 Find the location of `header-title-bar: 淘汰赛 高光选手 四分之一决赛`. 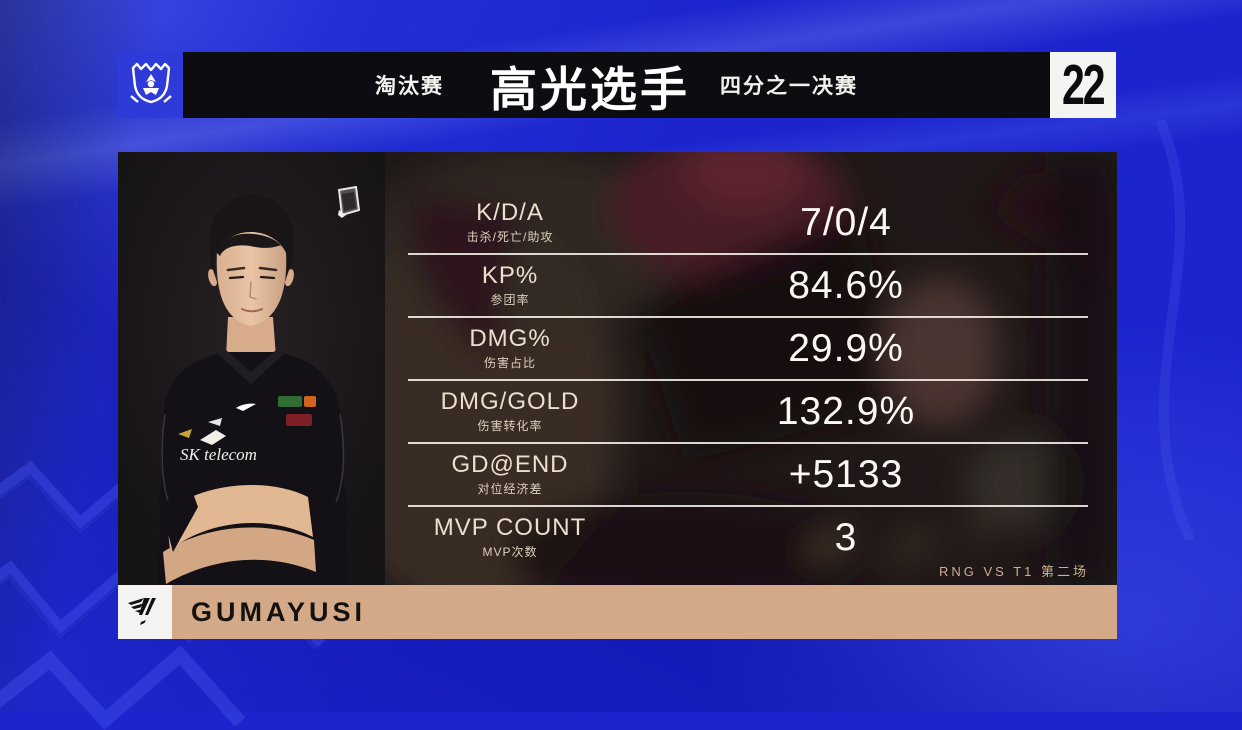

header-title-bar: 淘汰赛 高光选手 四分之一决赛 is located at coordinates (616, 85).